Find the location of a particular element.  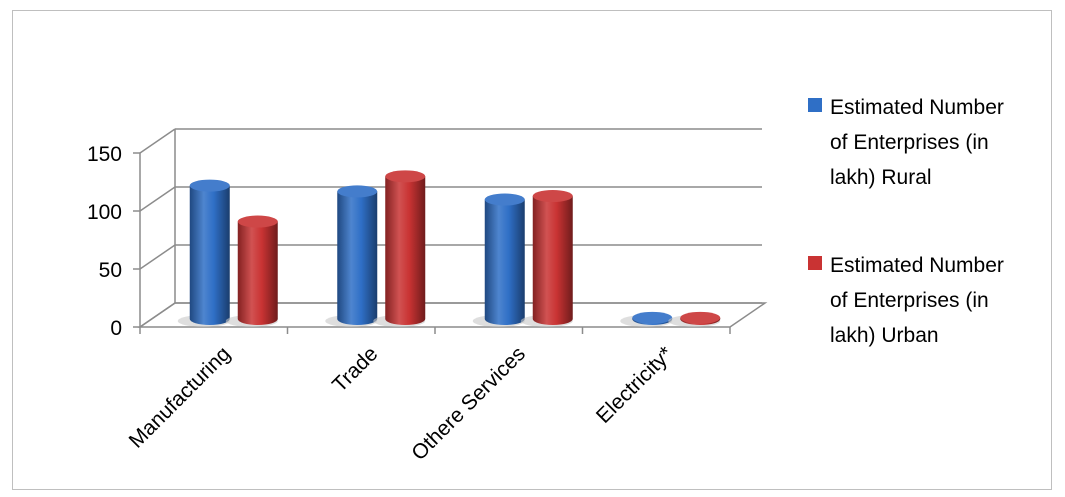

x-tick-label-2: Othere Services is located at coordinates (468, 403).